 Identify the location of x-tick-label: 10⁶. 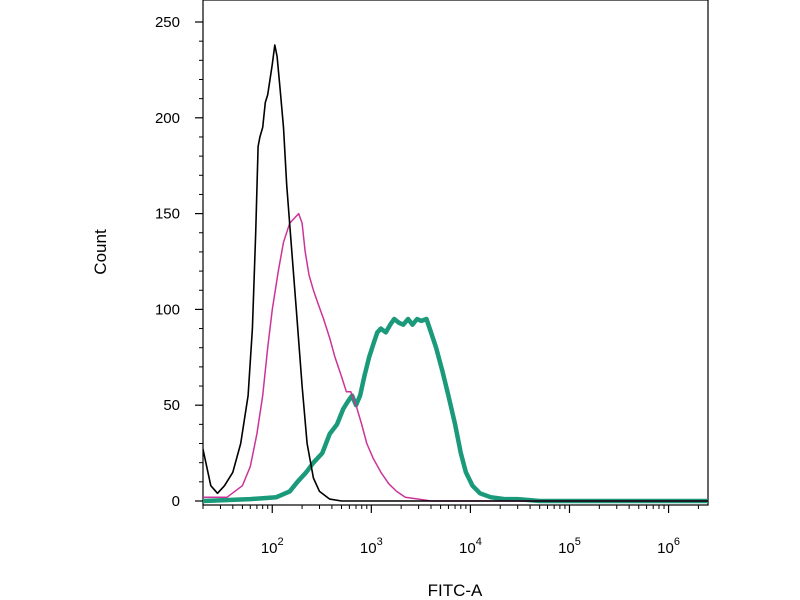
(668, 546).